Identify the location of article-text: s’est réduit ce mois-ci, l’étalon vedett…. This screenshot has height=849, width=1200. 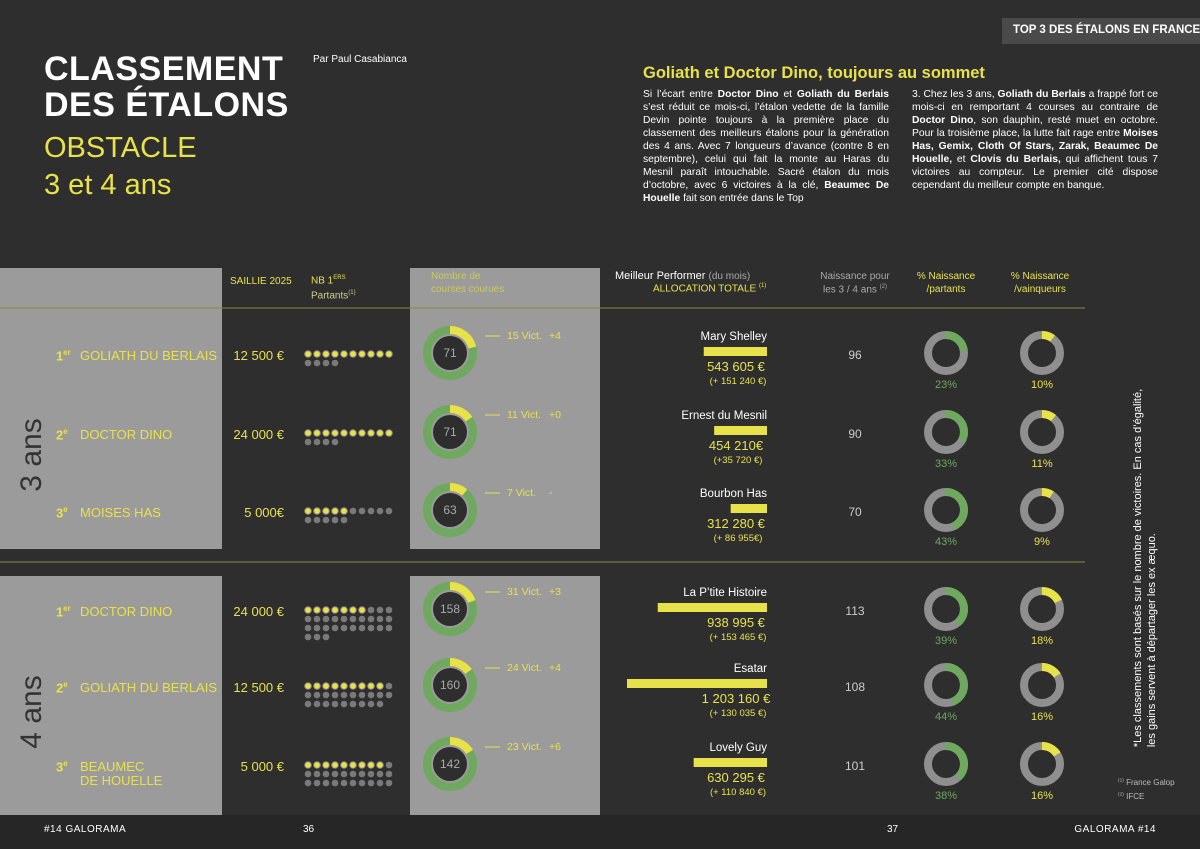
(766, 146).